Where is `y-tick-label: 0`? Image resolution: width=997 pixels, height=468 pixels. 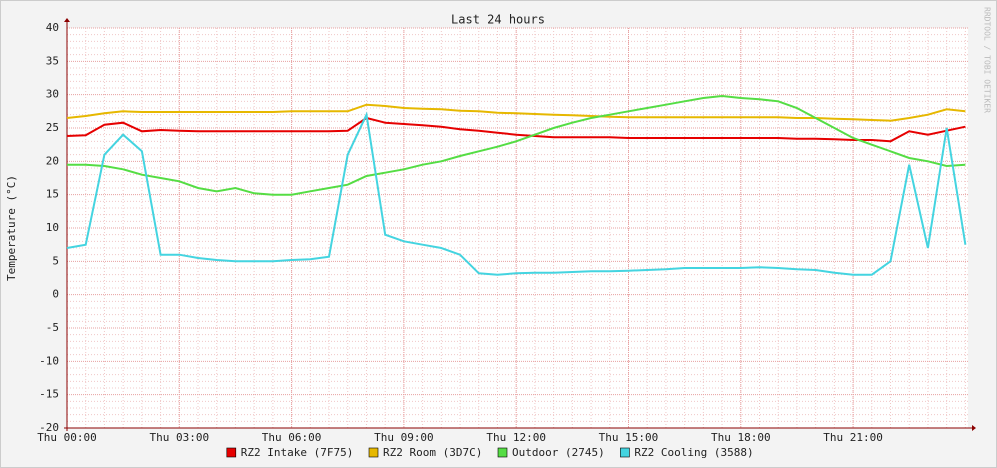 y-tick-label: 0 is located at coordinates (55, 294).